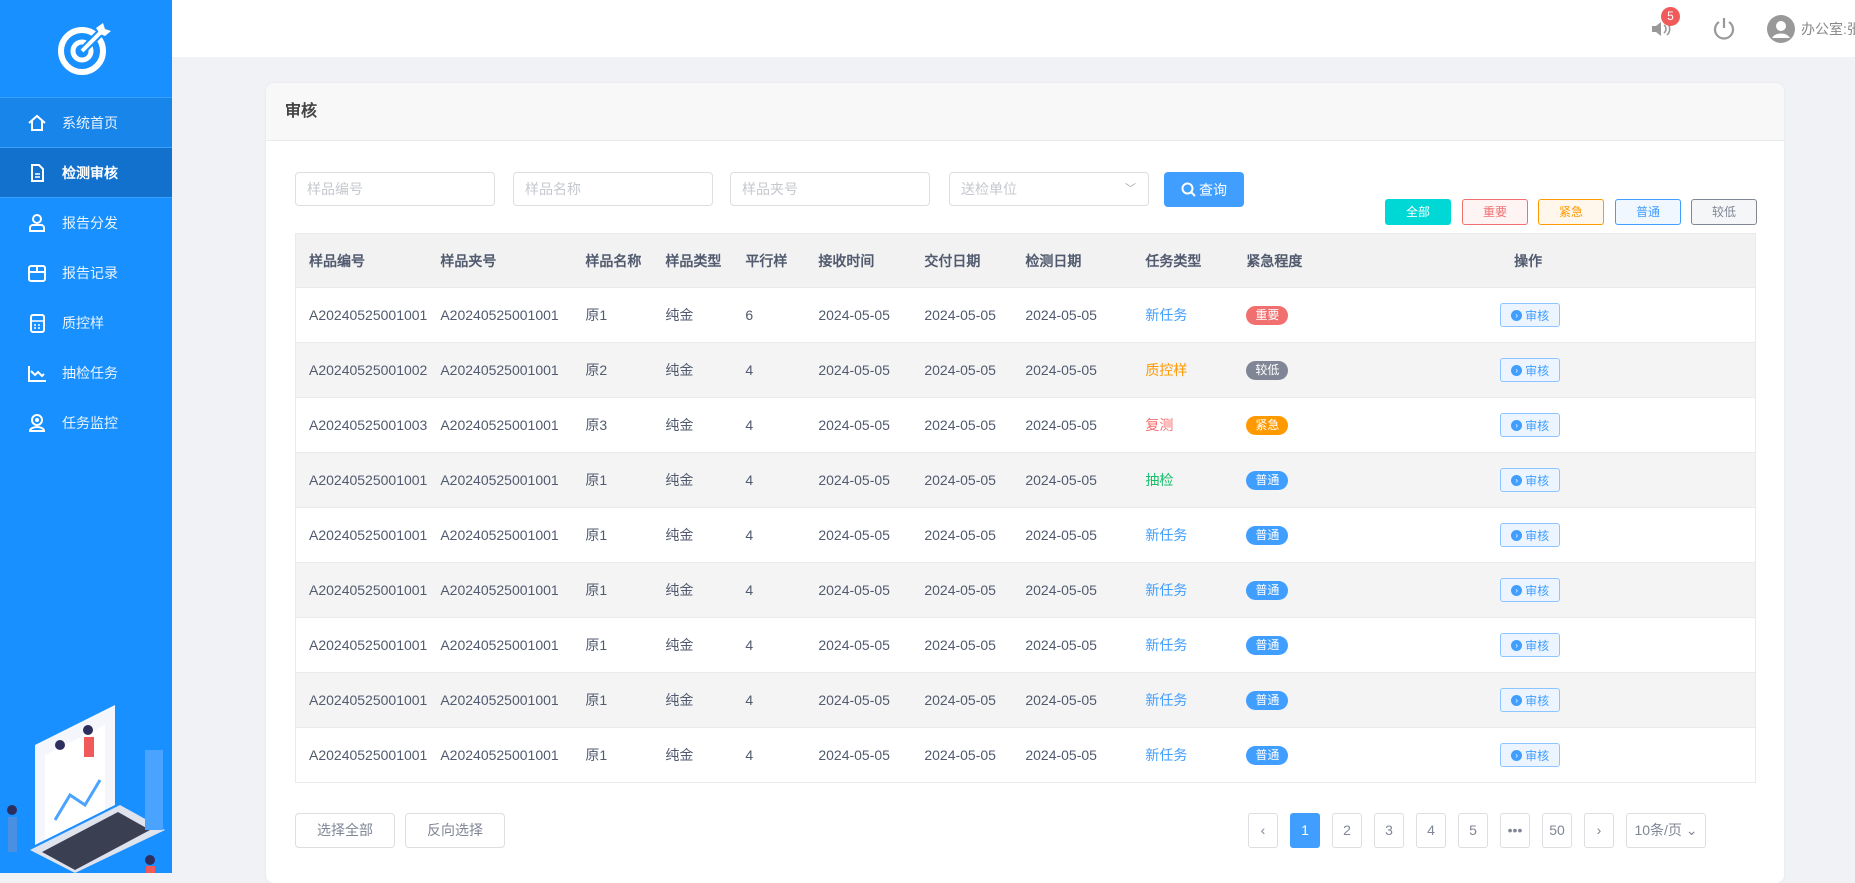  What do you see at coordinates (1515, 830) in the screenshot?
I see `page-button: •••` at bounding box center [1515, 830].